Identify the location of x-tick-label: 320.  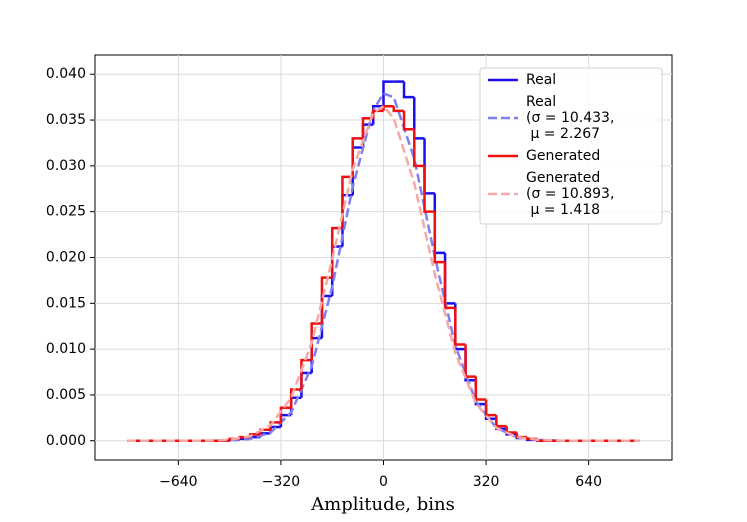
(486, 482).